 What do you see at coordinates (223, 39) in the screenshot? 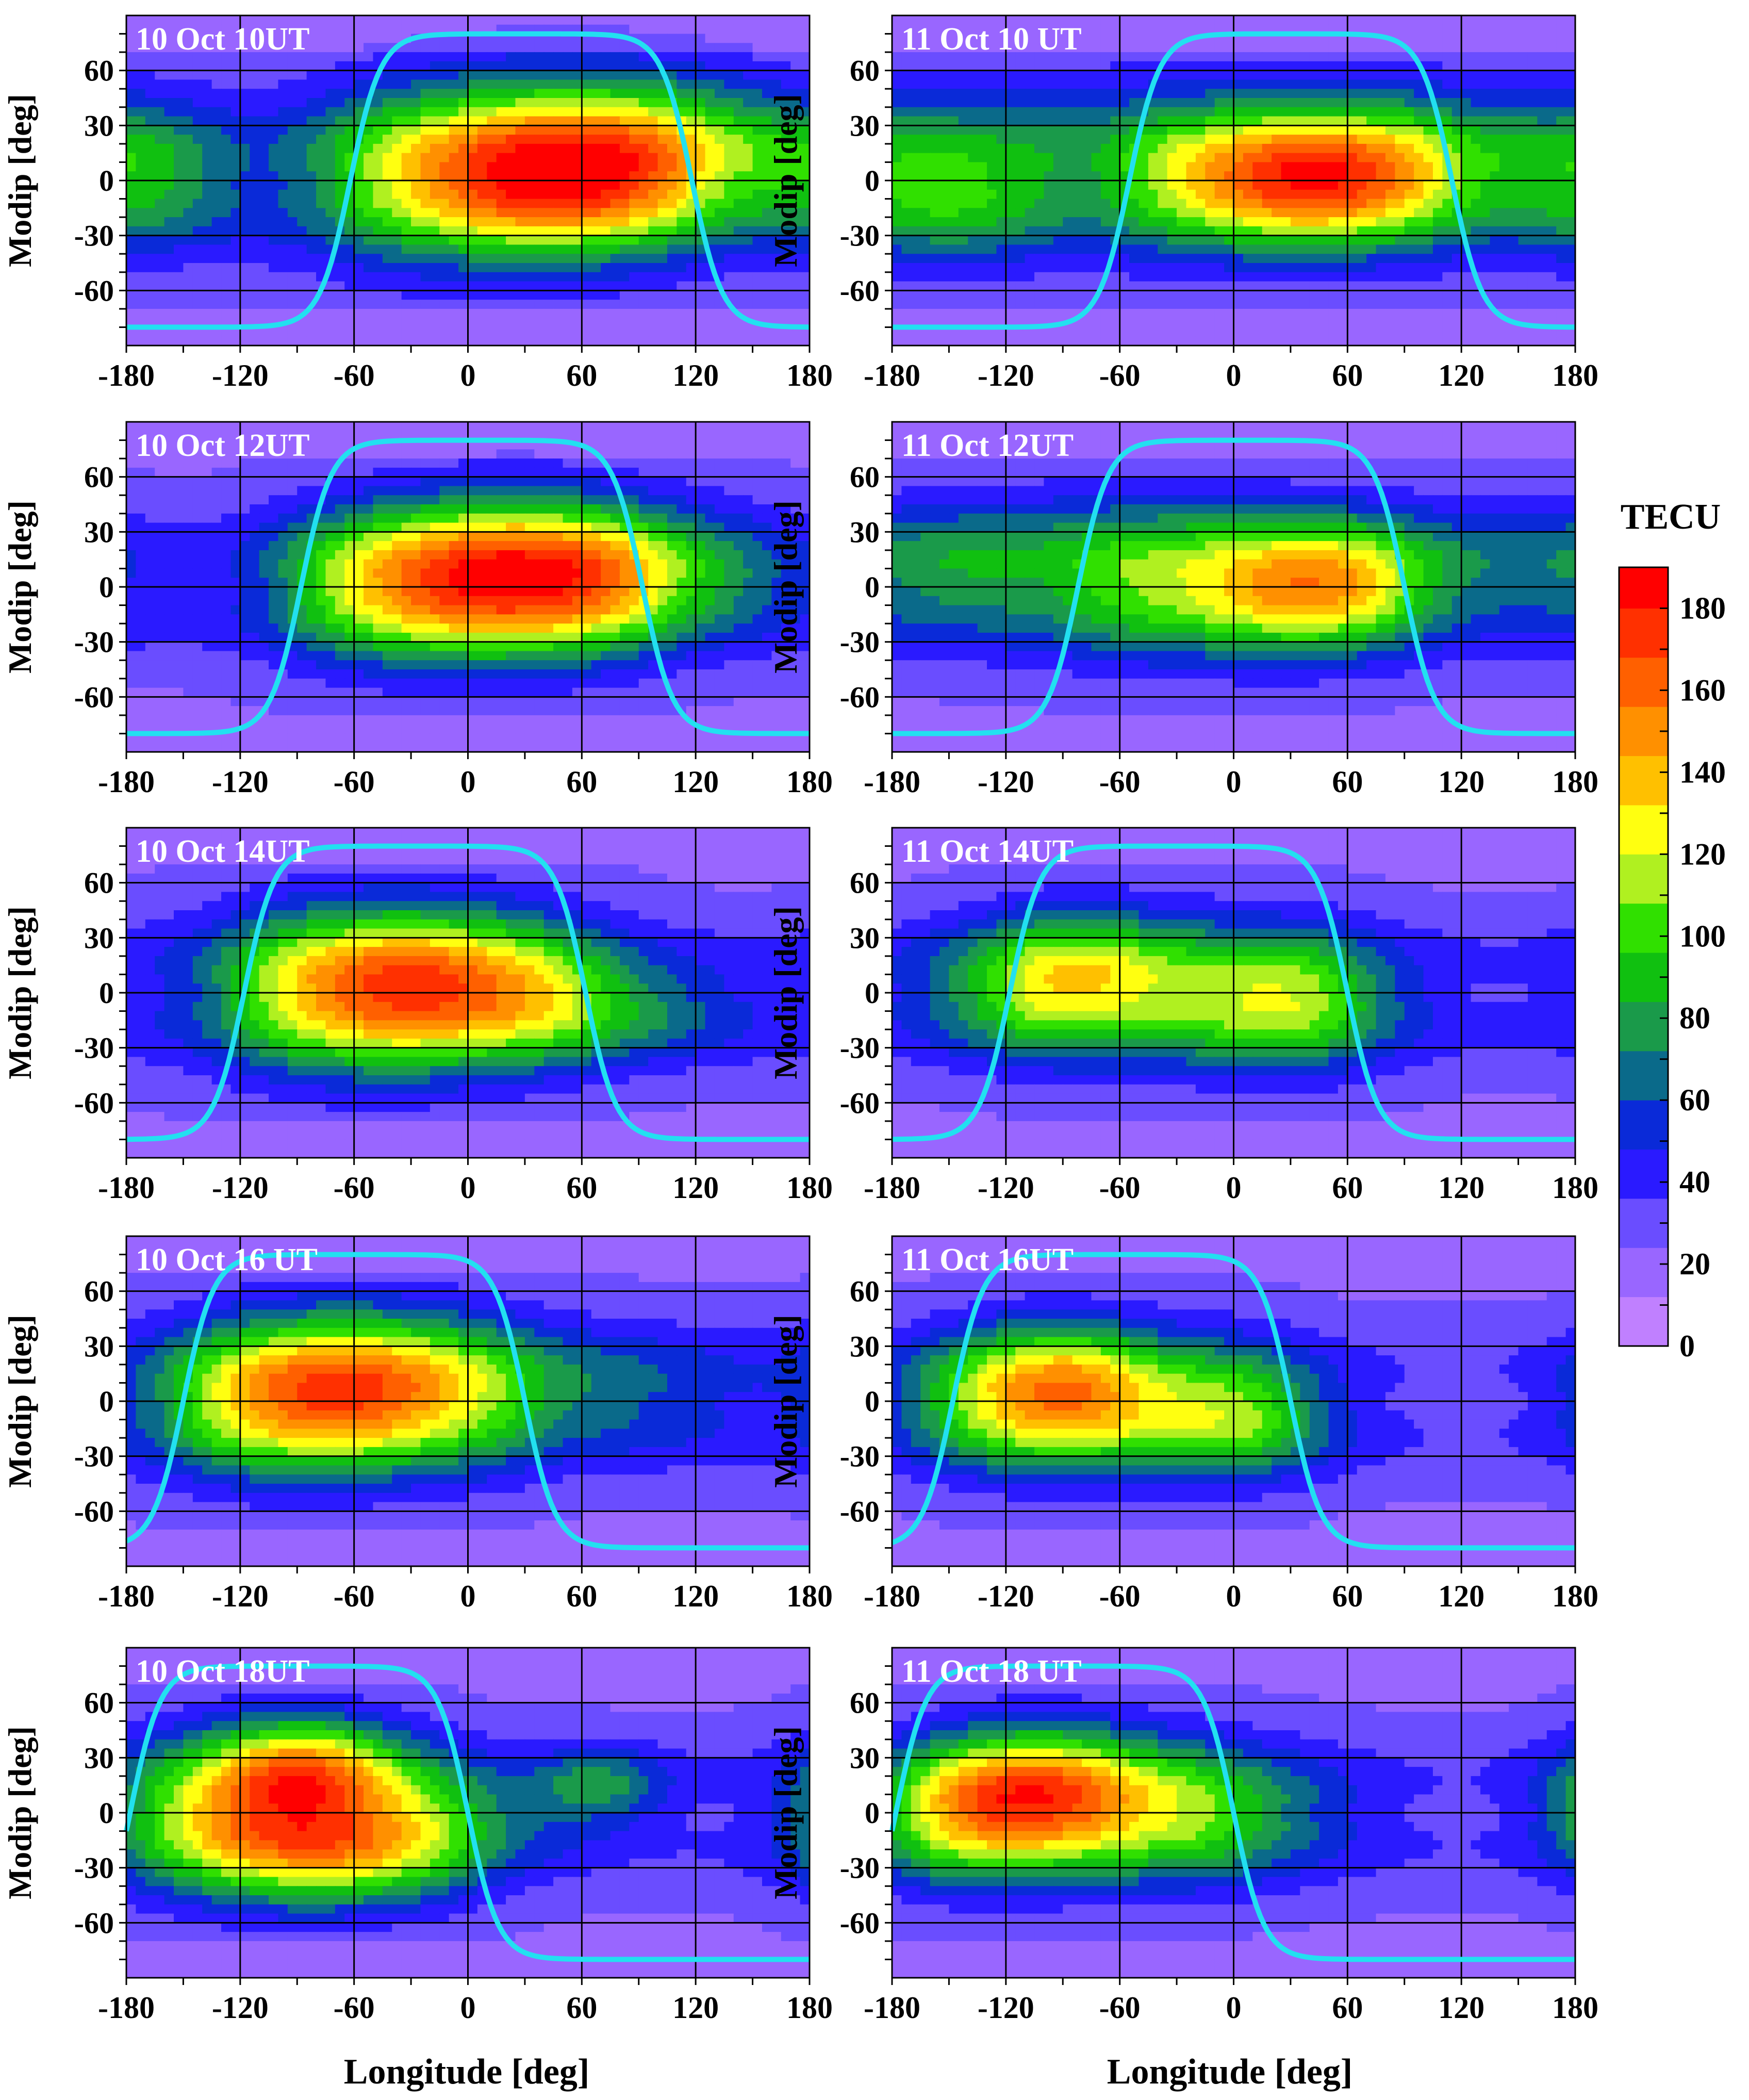
I see `panel-title: 10 Oct 10UT` at bounding box center [223, 39].